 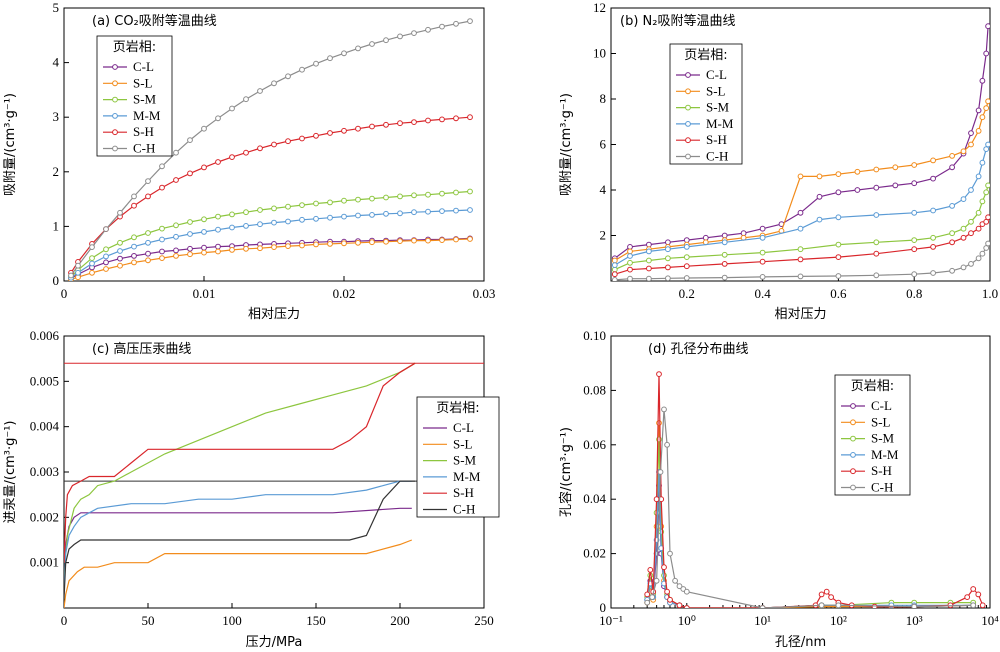 I want to click on y-tick-label: 0.004, so click(x=45, y=426).